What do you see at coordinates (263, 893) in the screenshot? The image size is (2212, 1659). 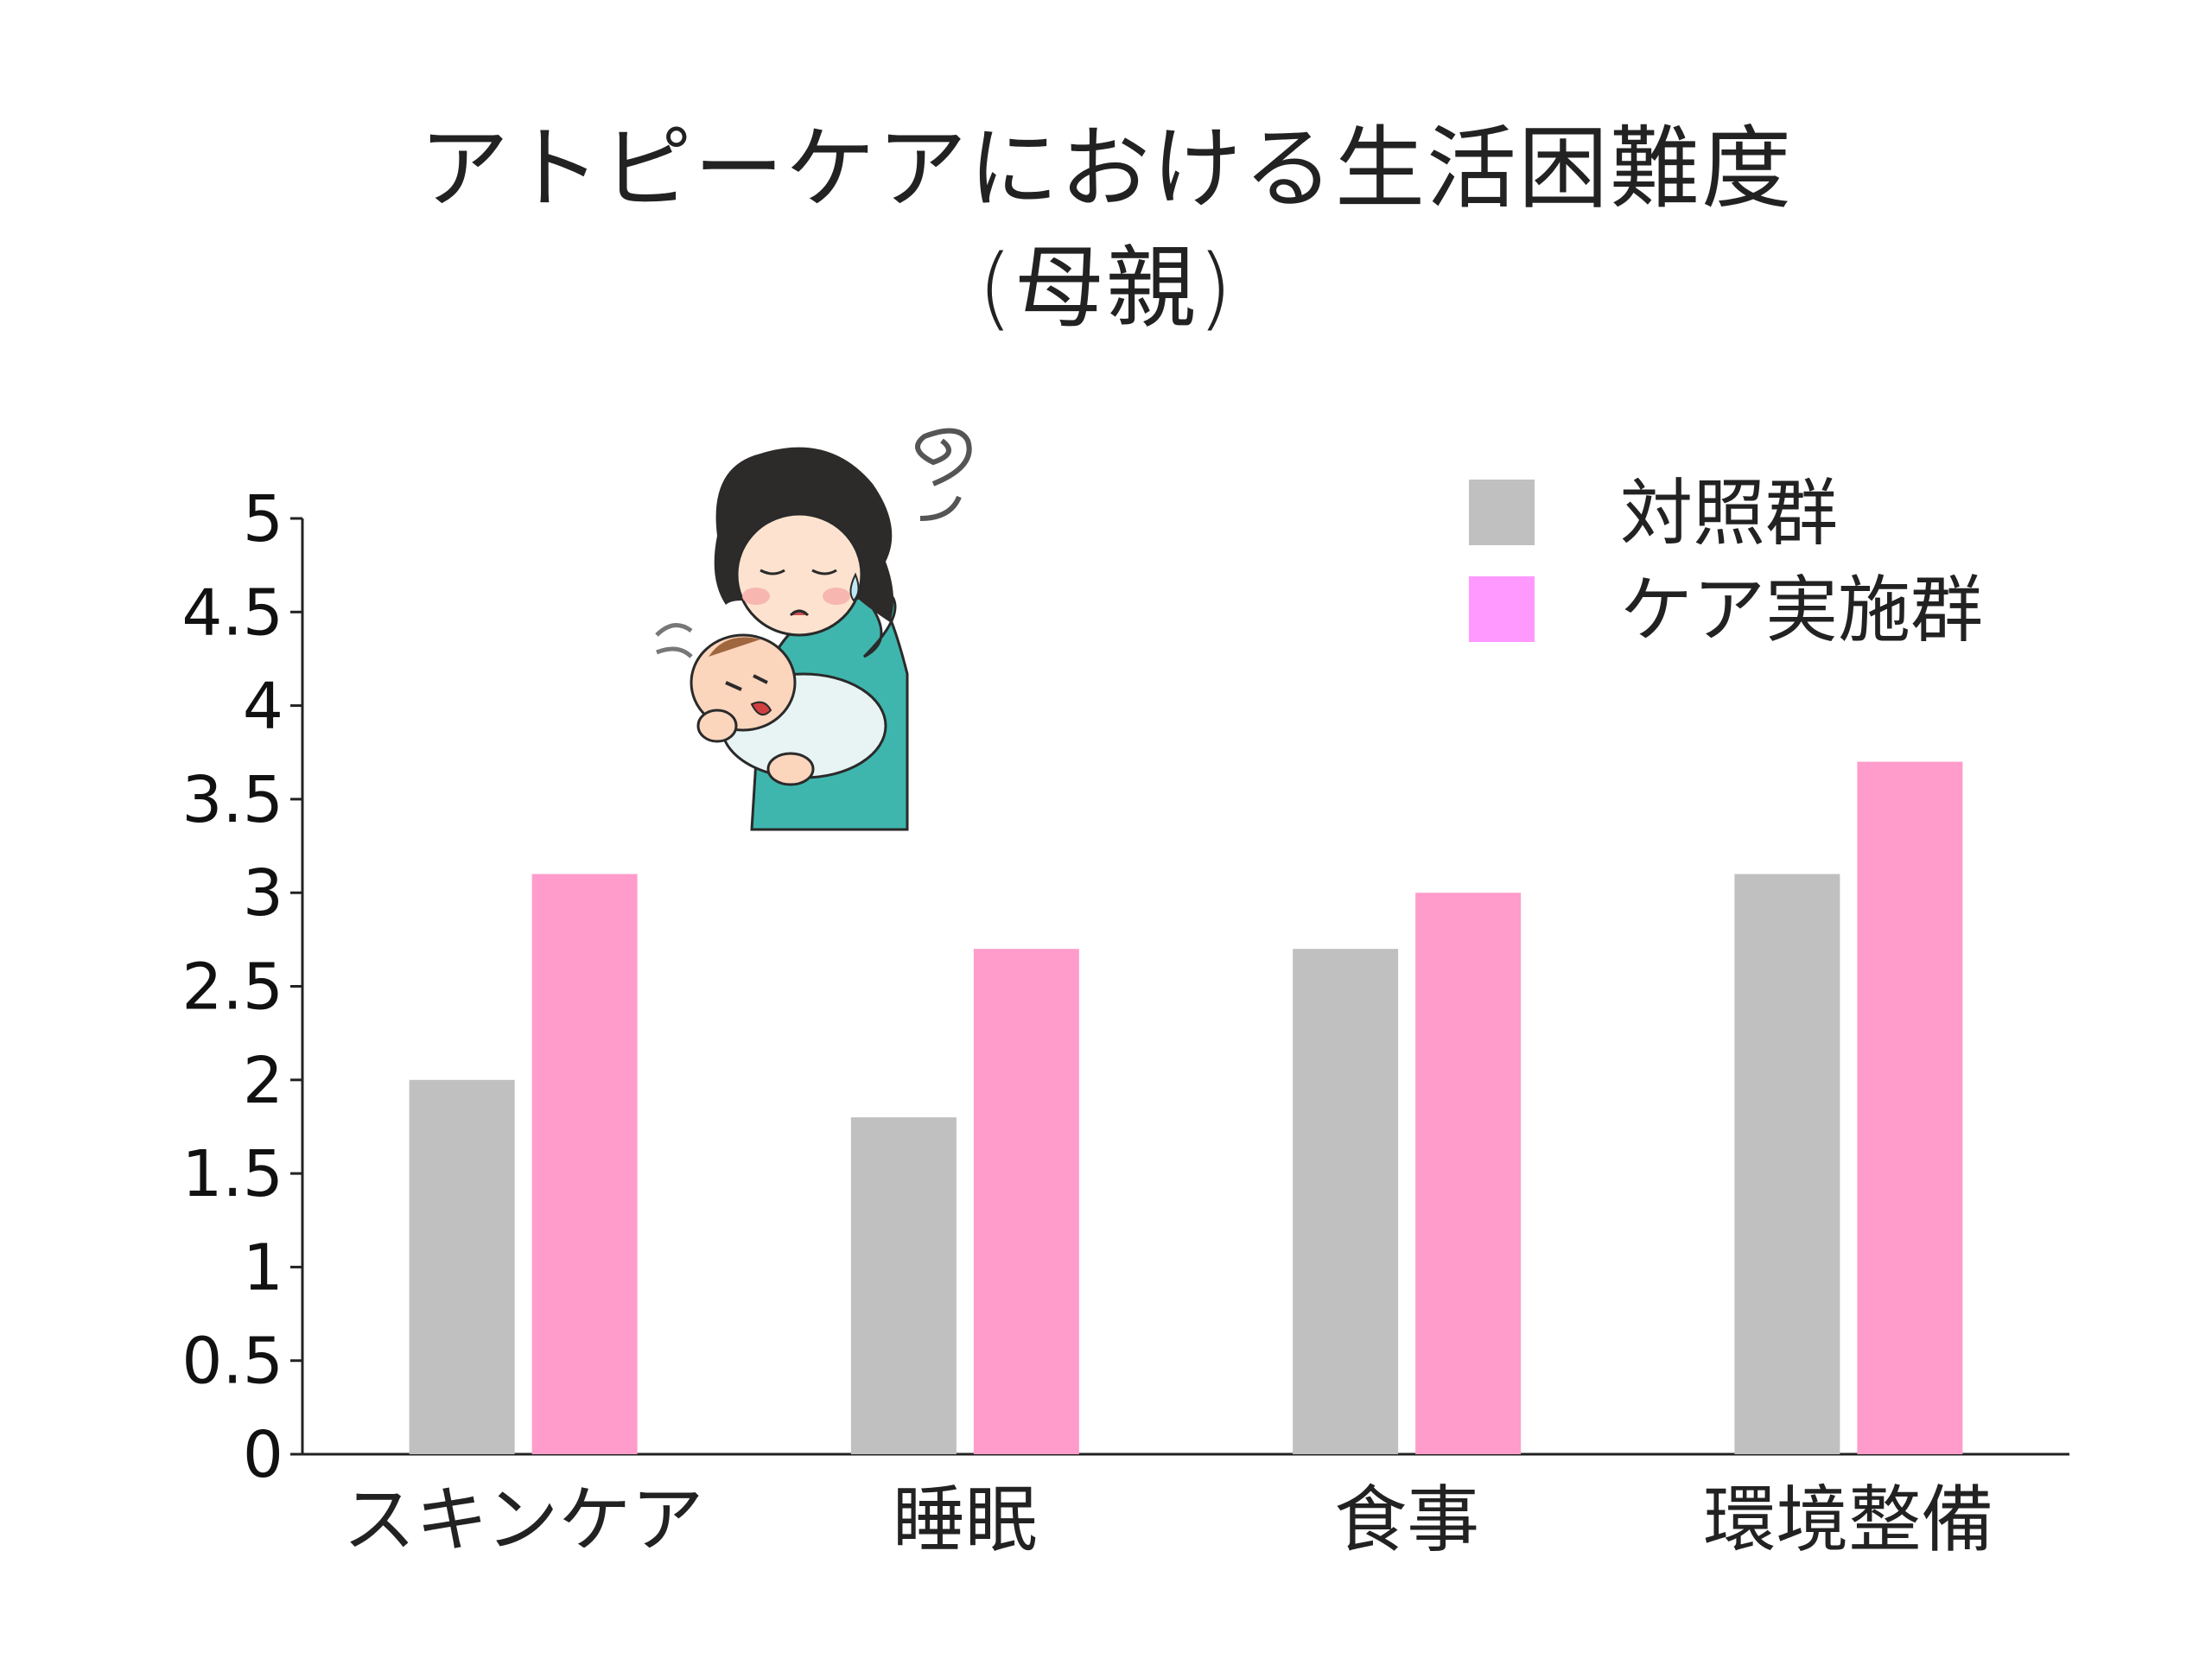 I see `y-tick-label: 3` at bounding box center [263, 893].